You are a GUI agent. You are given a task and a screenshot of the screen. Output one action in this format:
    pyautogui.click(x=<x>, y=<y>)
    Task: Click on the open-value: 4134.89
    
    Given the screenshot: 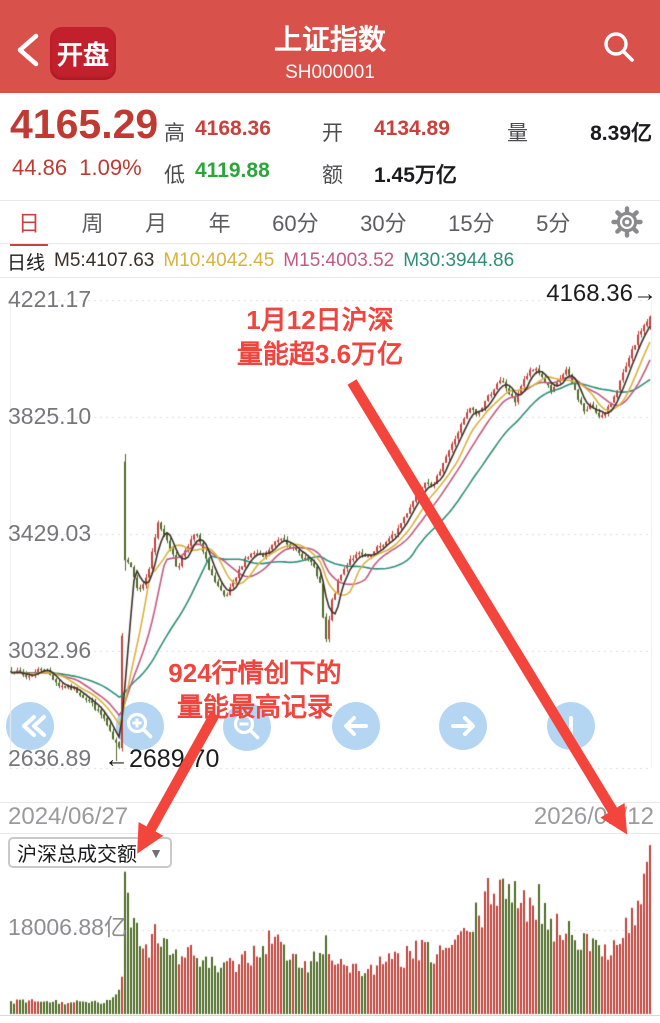 What is the action you would take?
    pyautogui.click(x=412, y=128)
    